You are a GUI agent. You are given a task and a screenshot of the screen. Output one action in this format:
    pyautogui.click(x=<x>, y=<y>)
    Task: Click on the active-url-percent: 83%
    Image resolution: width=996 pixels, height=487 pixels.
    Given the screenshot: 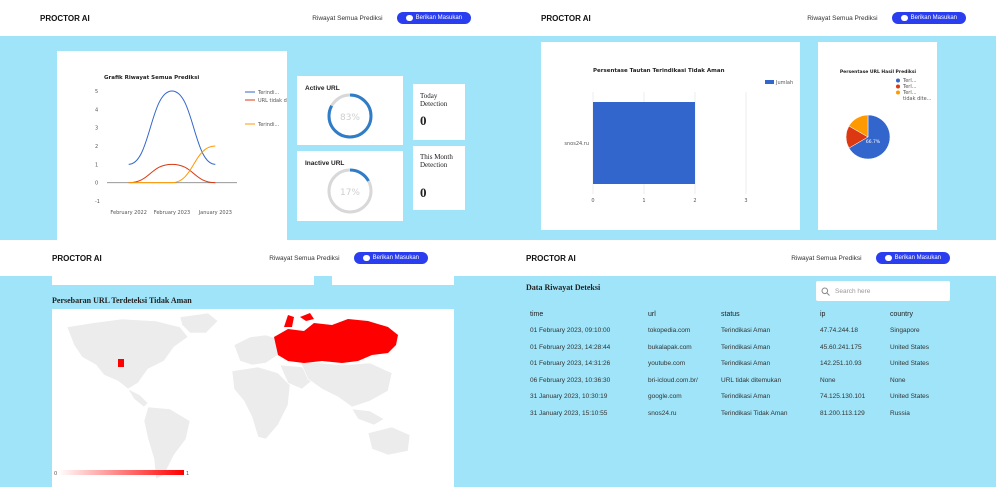 What is the action you would take?
    pyautogui.click(x=350, y=118)
    